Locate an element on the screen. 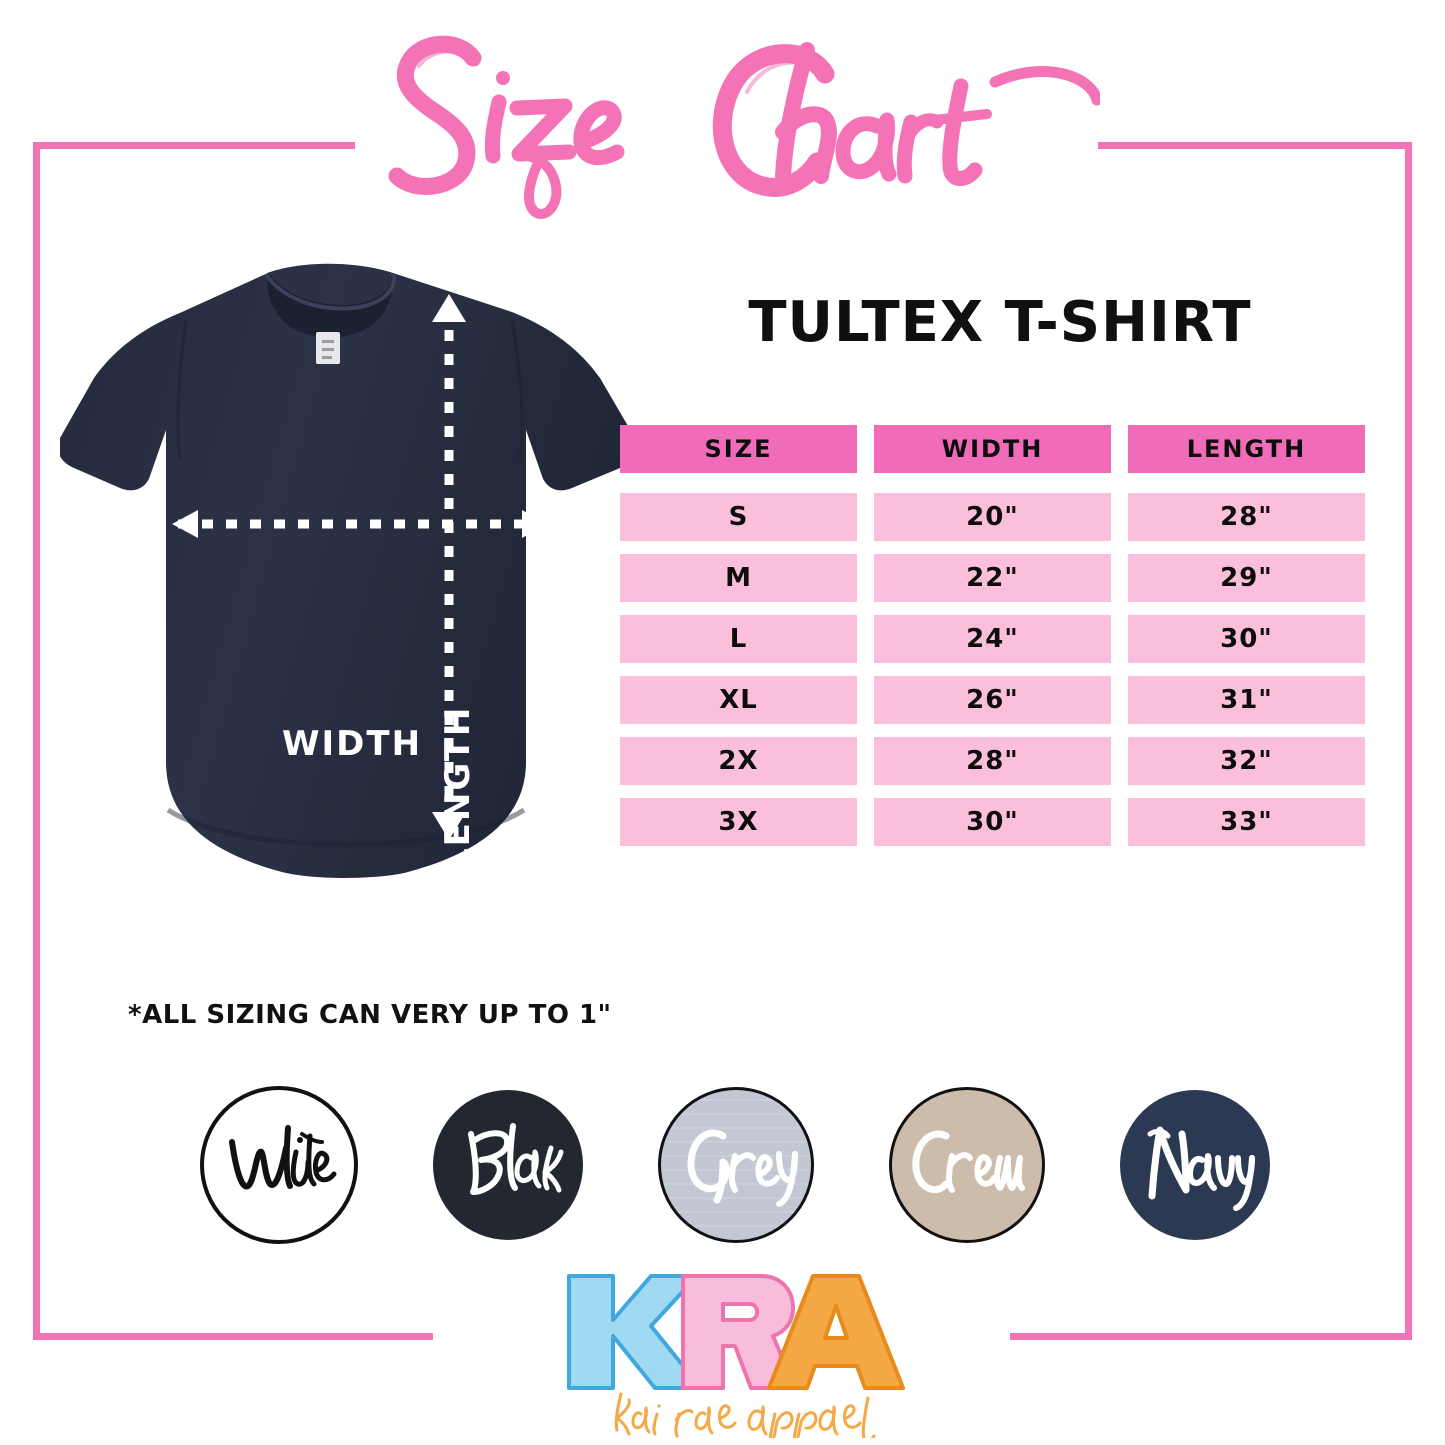  frame-border-top-left is located at coordinates (194, 145).